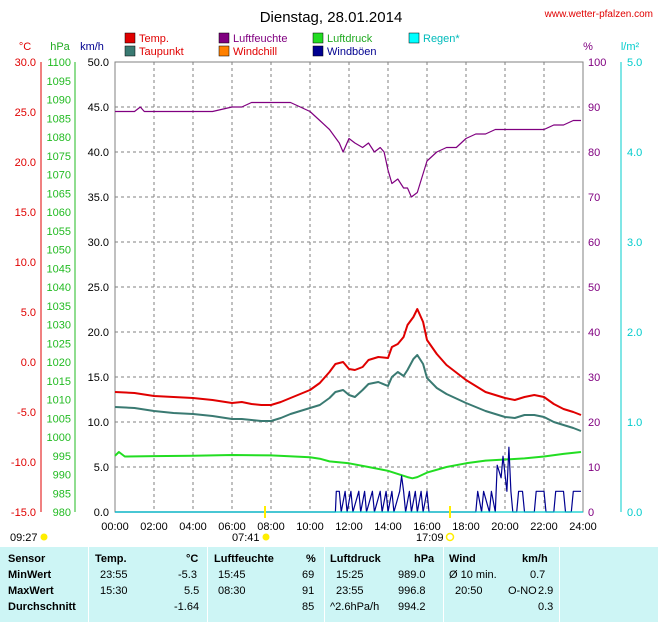 The height and width of the screenshot is (622, 658). Describe the element at coordinates (59, 326) in the screenshot. I see `pressure-tick-label: 1030` at that location.